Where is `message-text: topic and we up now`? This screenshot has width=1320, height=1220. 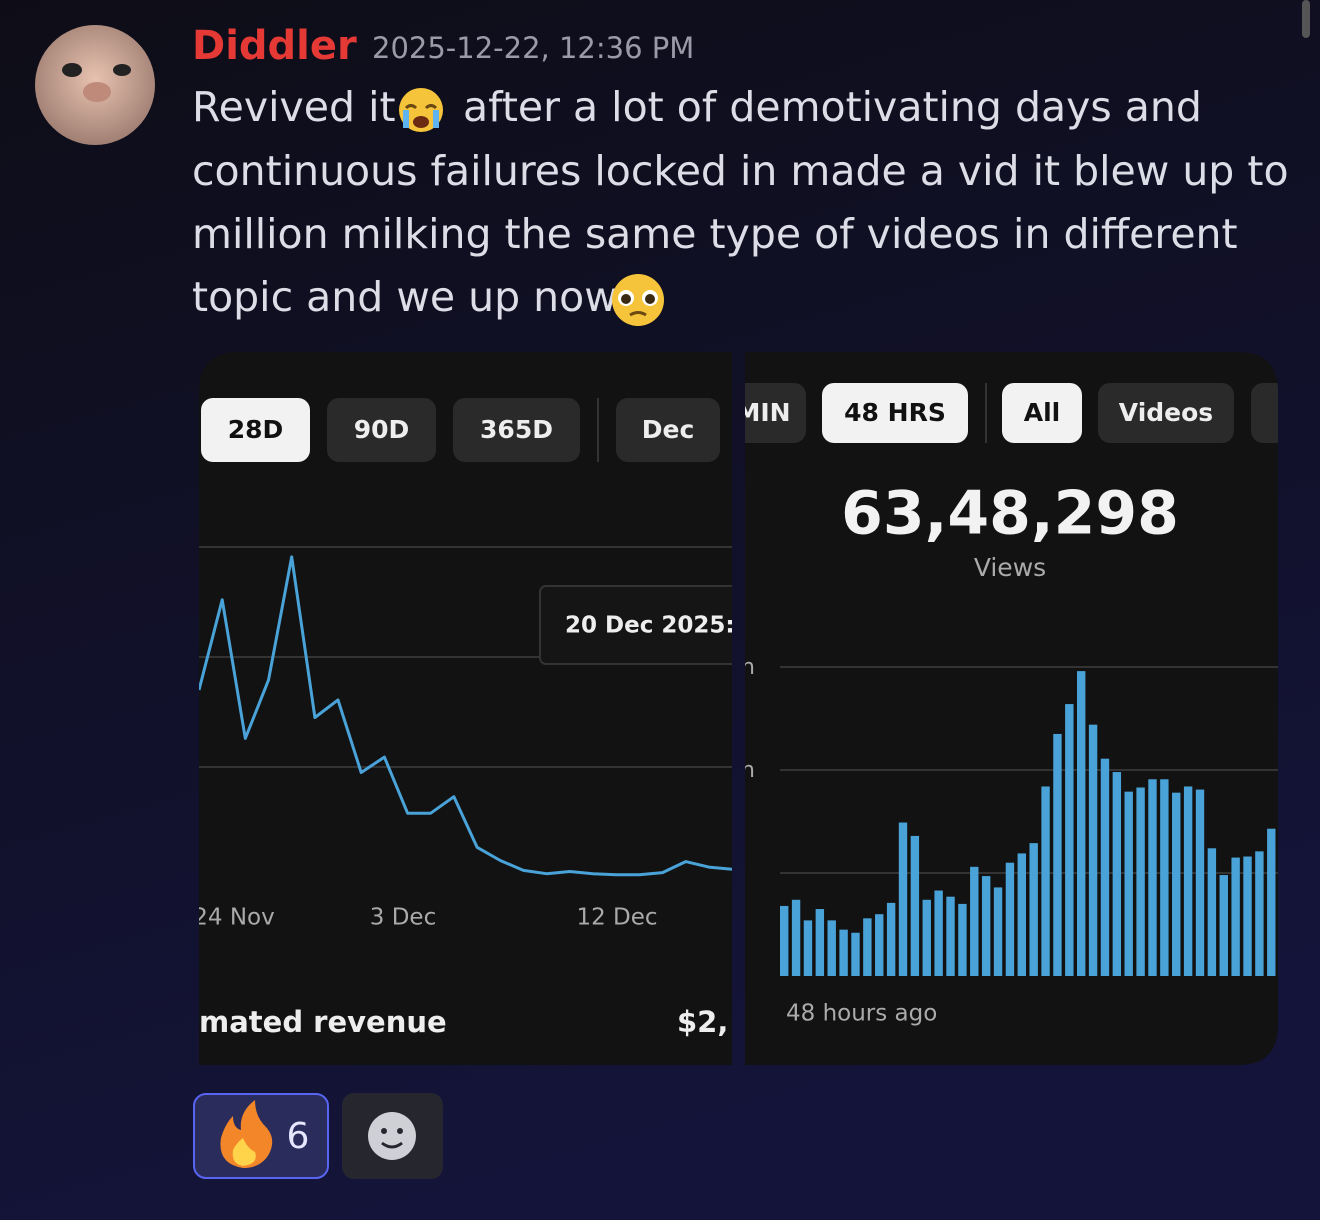
message-text: topic and we up now is located at coordinates (405, 297).